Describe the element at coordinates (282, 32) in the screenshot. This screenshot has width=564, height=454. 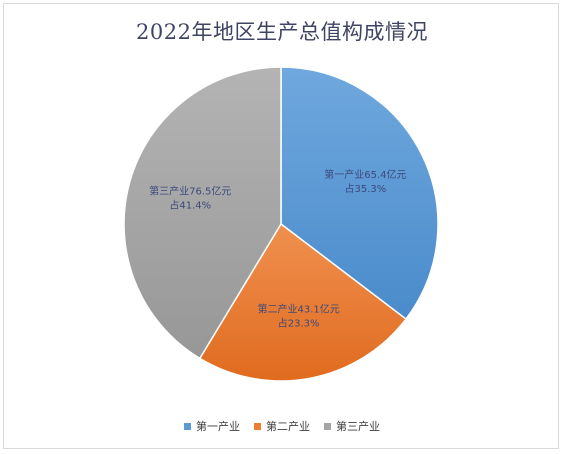
I see `chart-title: 2022年地区生产总值构成情况` at that location.